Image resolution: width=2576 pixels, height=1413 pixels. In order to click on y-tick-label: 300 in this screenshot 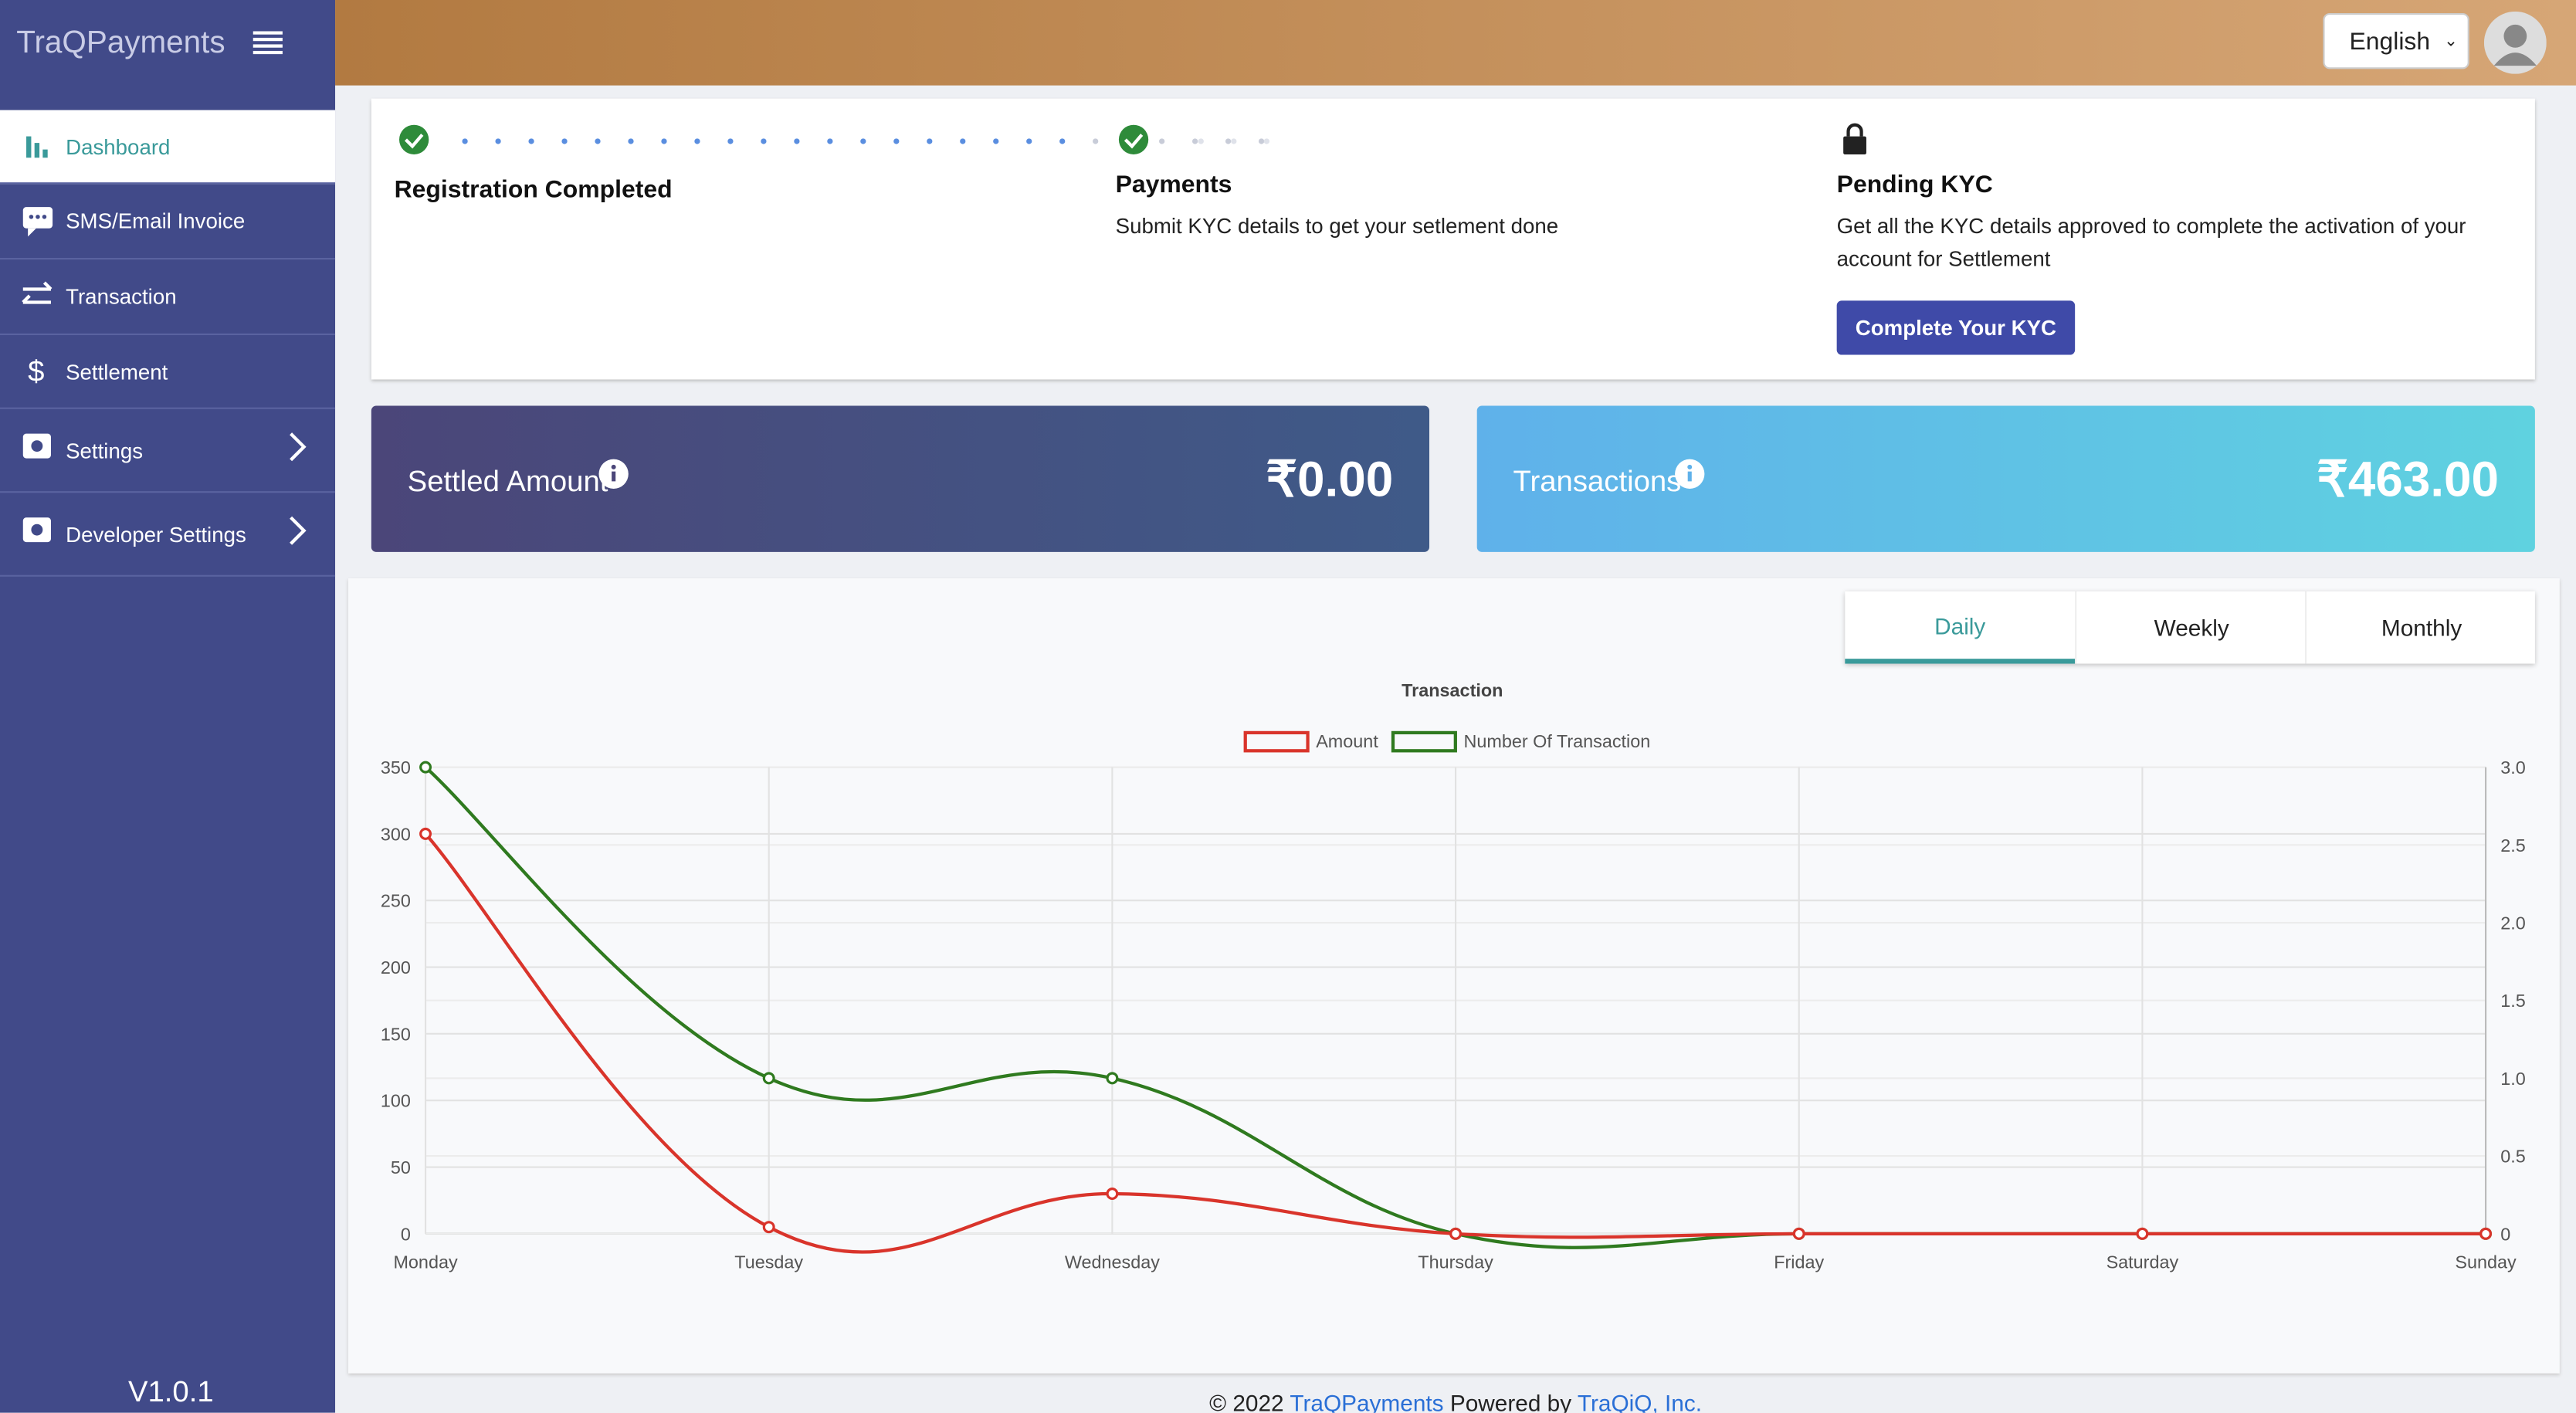, I will do `click(396, 834)`.